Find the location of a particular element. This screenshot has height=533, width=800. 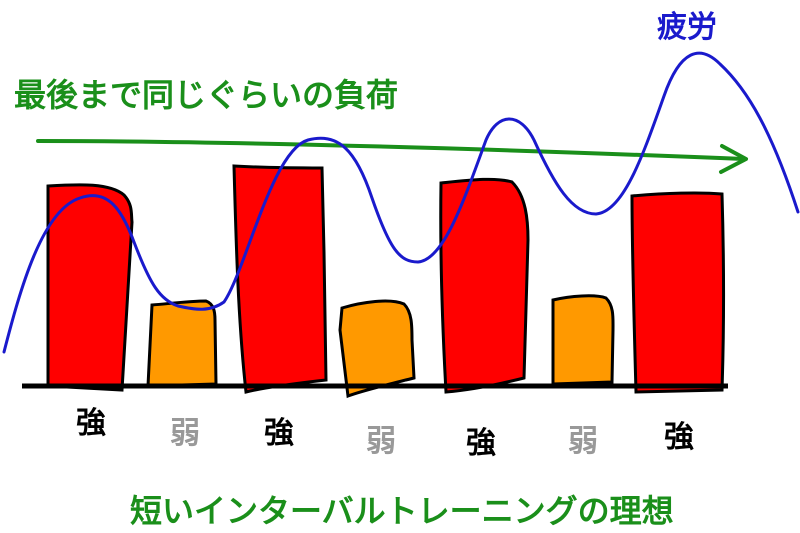

load-arrow is located at coordinates (392, 156).